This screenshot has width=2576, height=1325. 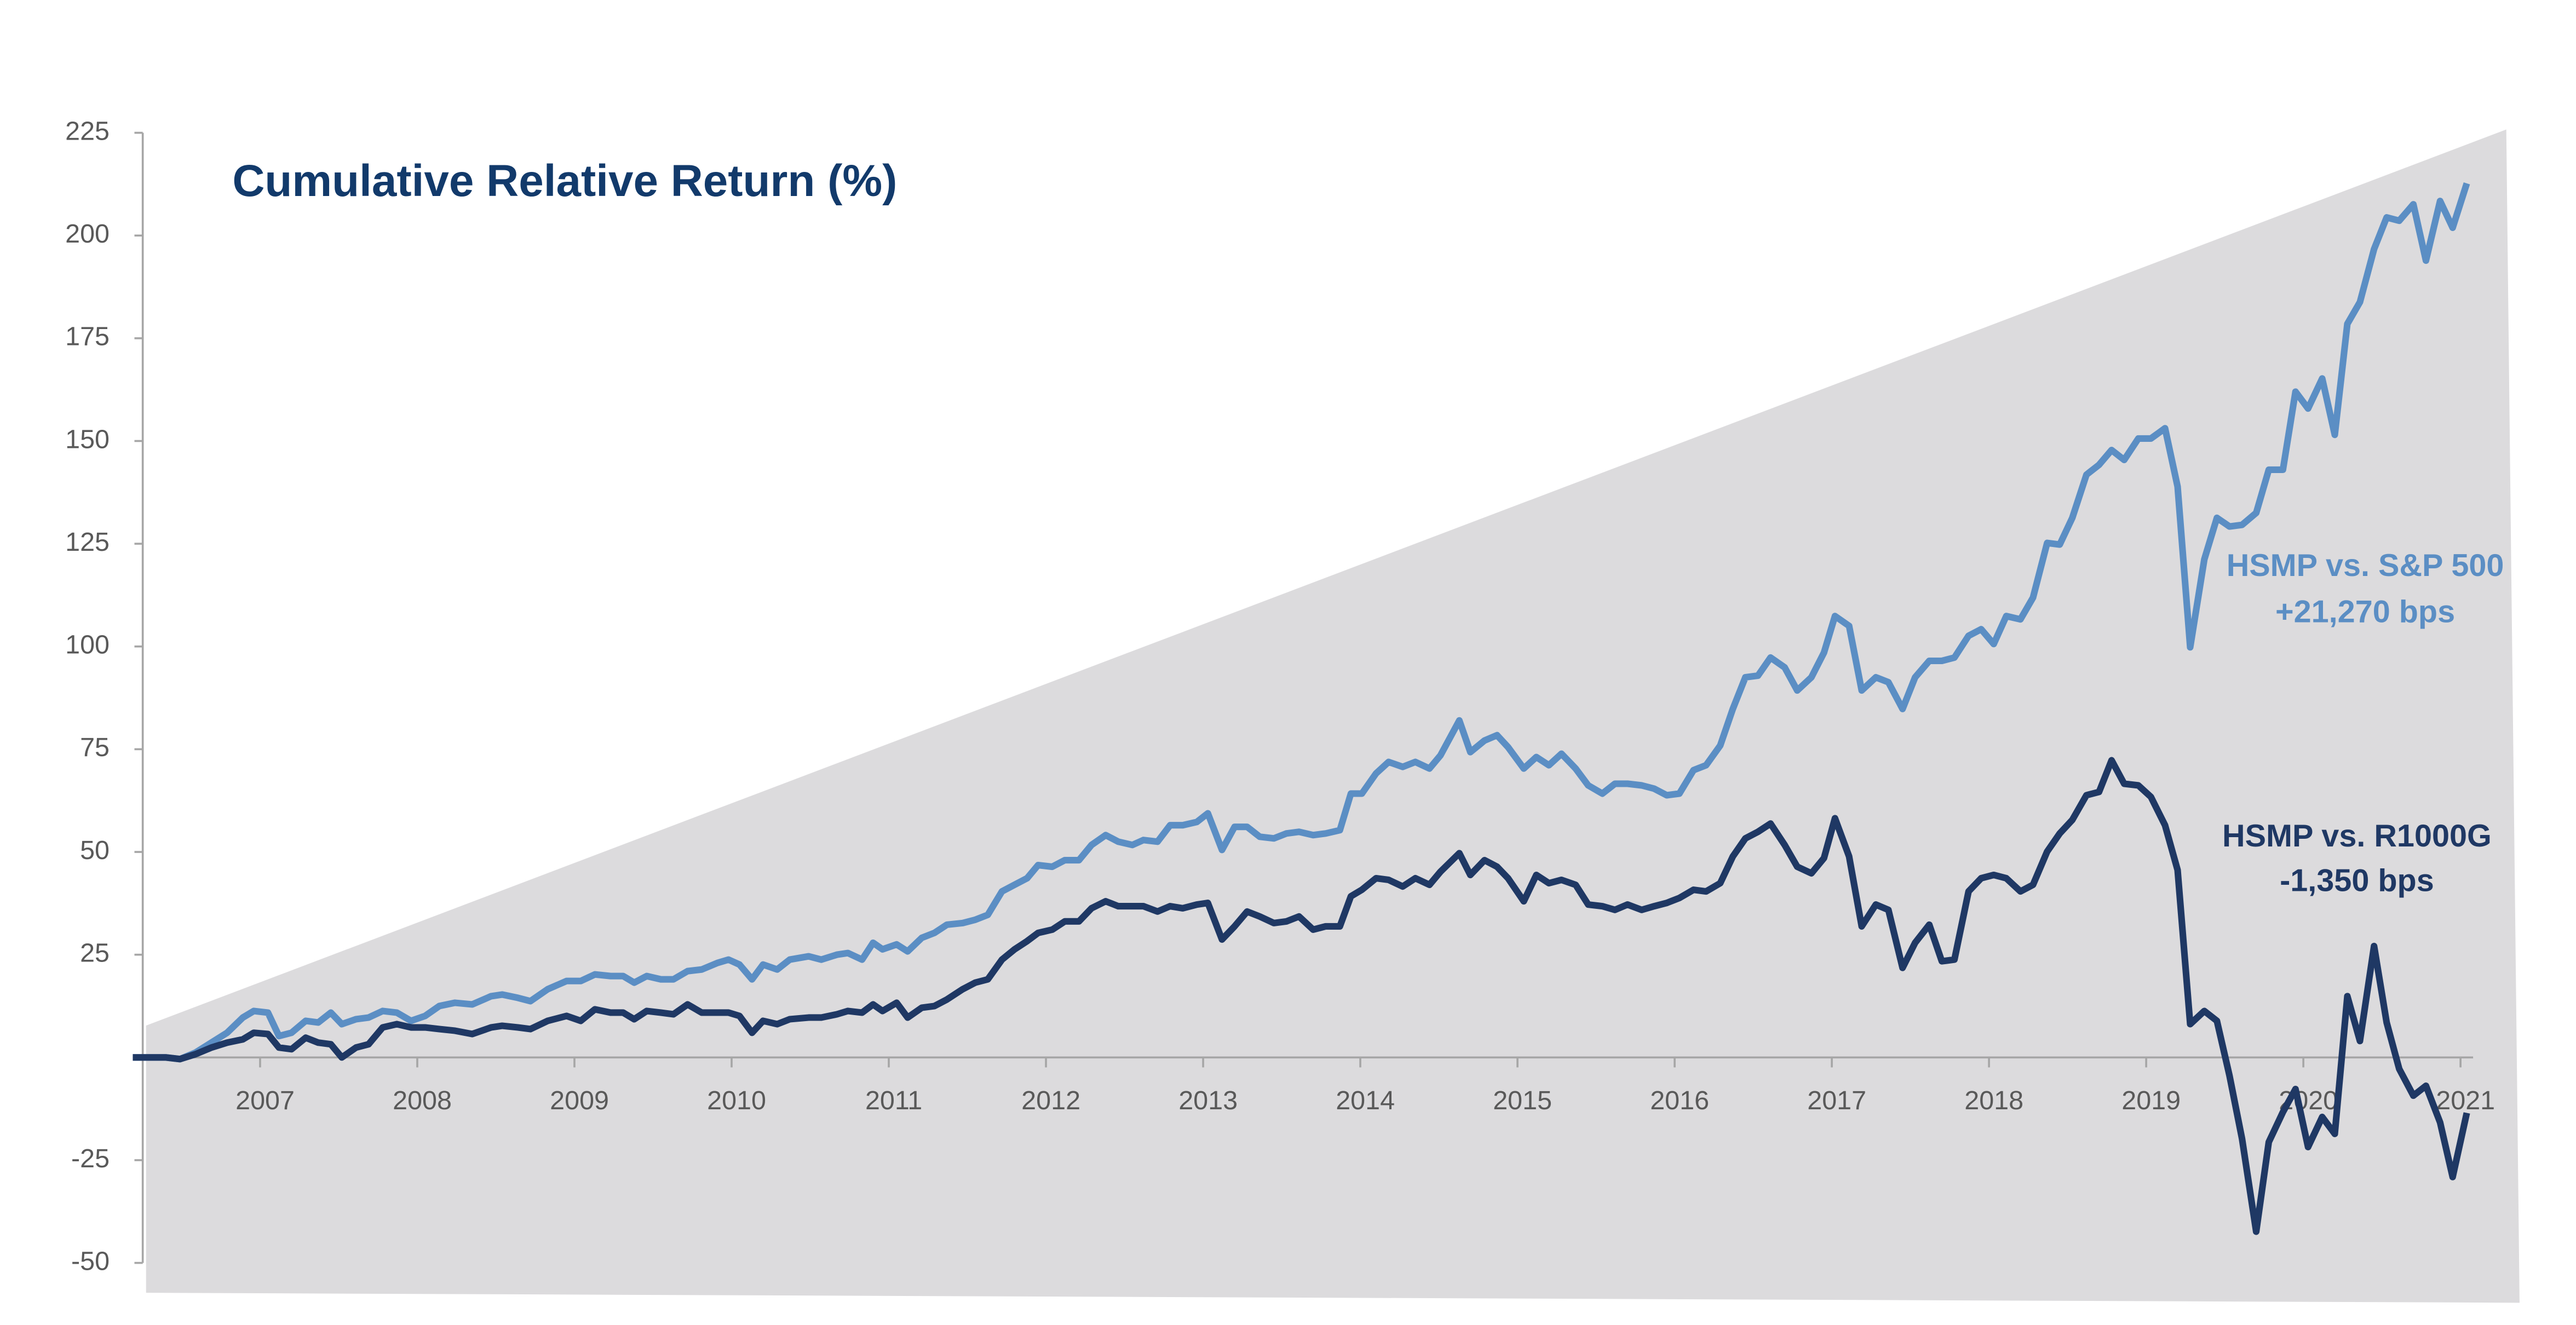 What do you see at coordinates (1522, 1100) in the screenshot?
I see `x-tick-label: 2015` at bounding box center [1522, 1100].